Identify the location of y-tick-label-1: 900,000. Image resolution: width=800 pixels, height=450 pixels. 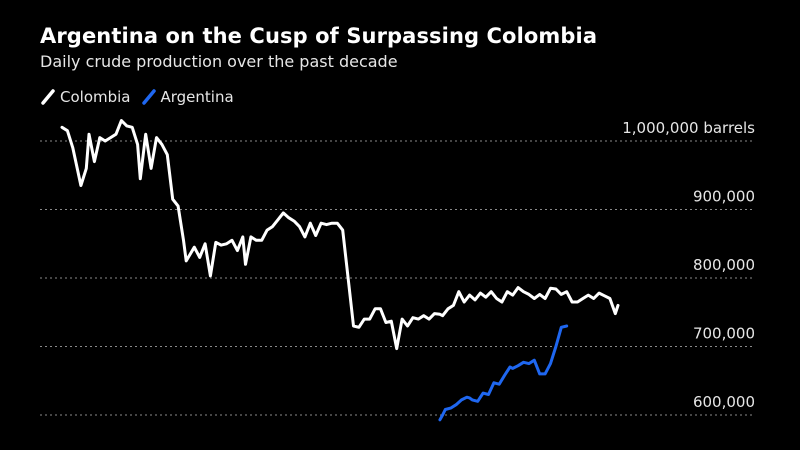
(724, 197).